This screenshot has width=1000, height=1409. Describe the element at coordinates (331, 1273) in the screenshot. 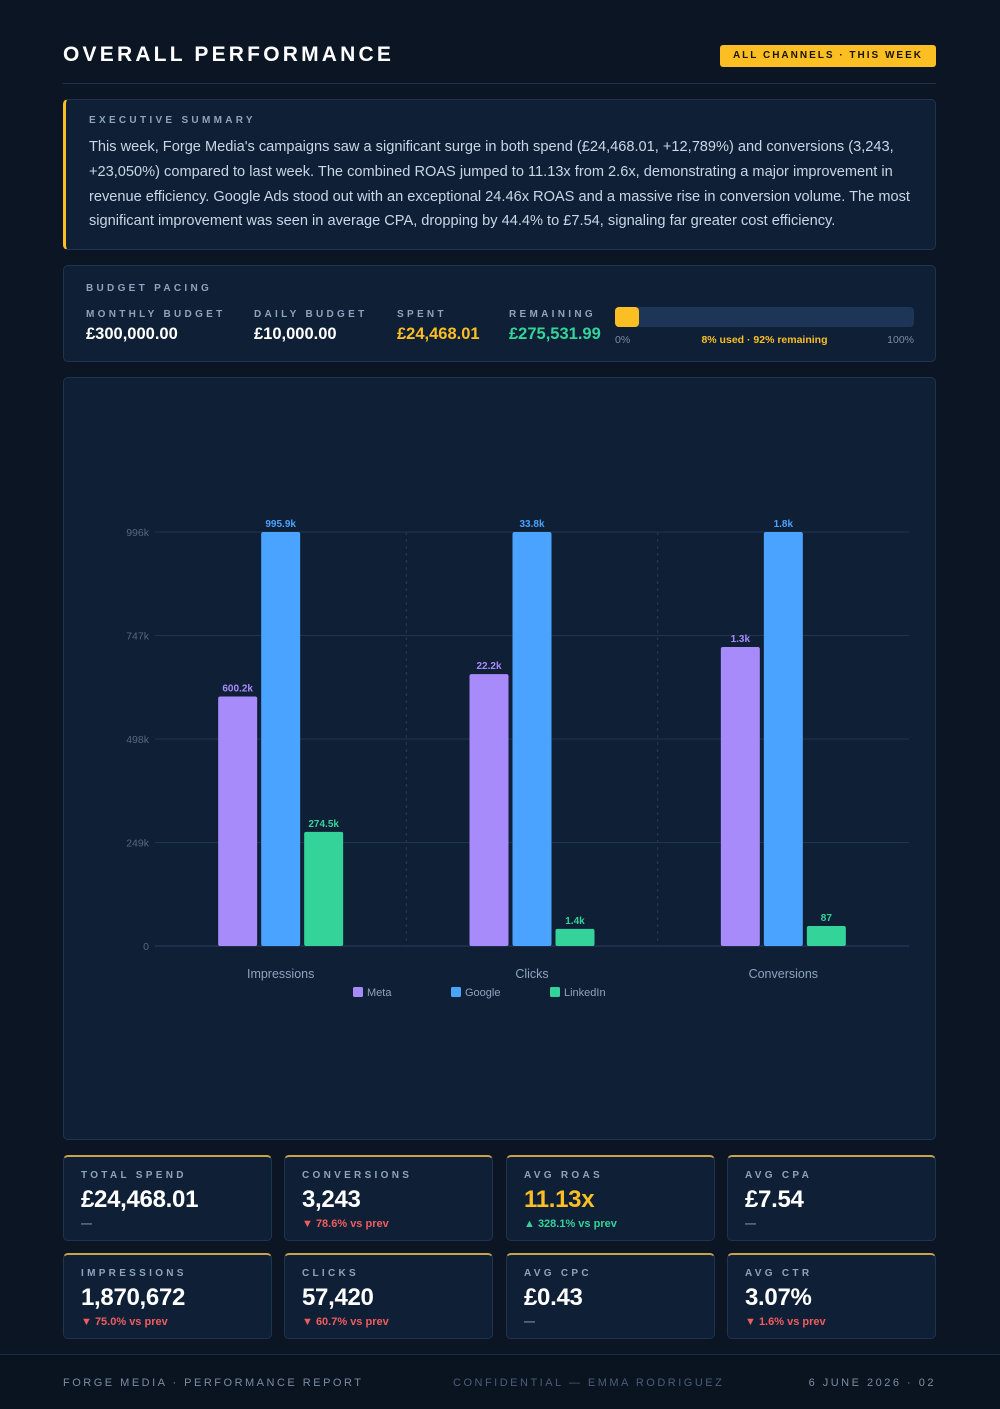

I see `kpi-label: CLICKS` at that location.